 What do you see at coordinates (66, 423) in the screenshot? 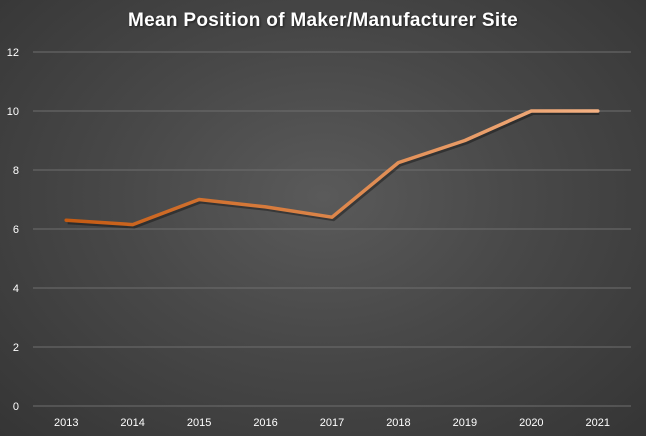
I see `x-tick-label: 2013` at bounding box center [66, 423].